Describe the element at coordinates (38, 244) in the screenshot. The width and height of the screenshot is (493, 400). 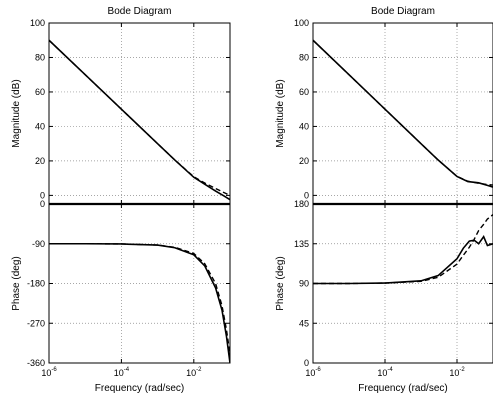
I see `phase-ytick-label: -90` at that location.